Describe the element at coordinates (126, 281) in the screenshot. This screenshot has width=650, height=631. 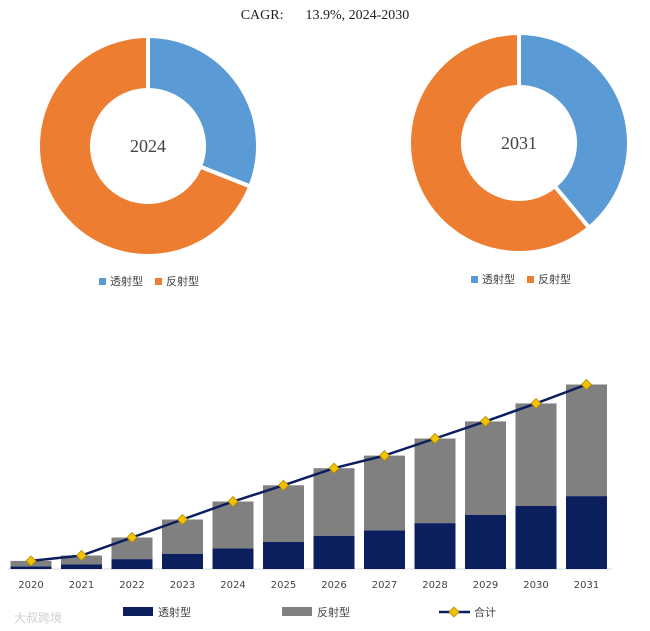
I see `donut1-legend-label-0: 透射型` at that location.